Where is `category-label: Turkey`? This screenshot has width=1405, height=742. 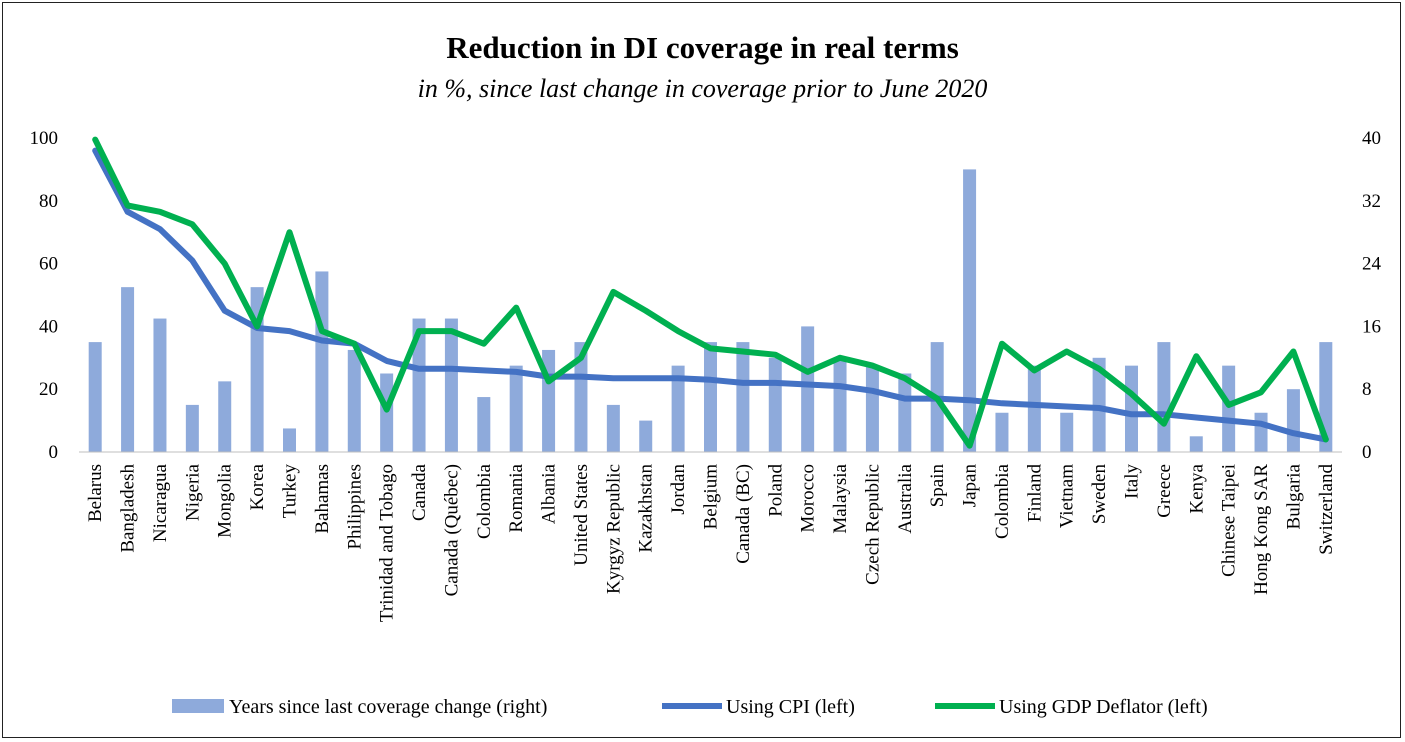
category-label: Turkey is located at coordinates (290, 491).